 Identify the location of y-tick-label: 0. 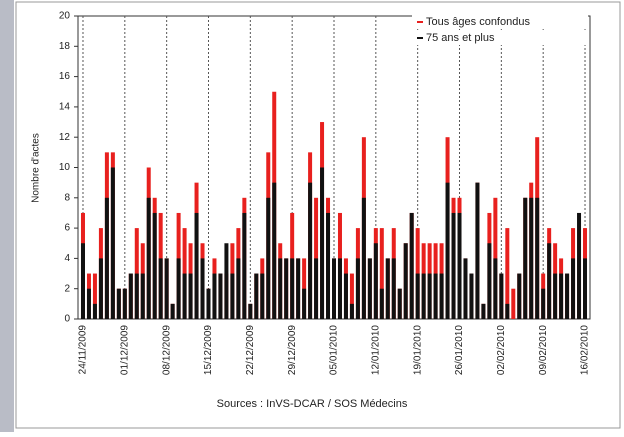
(67, 319).